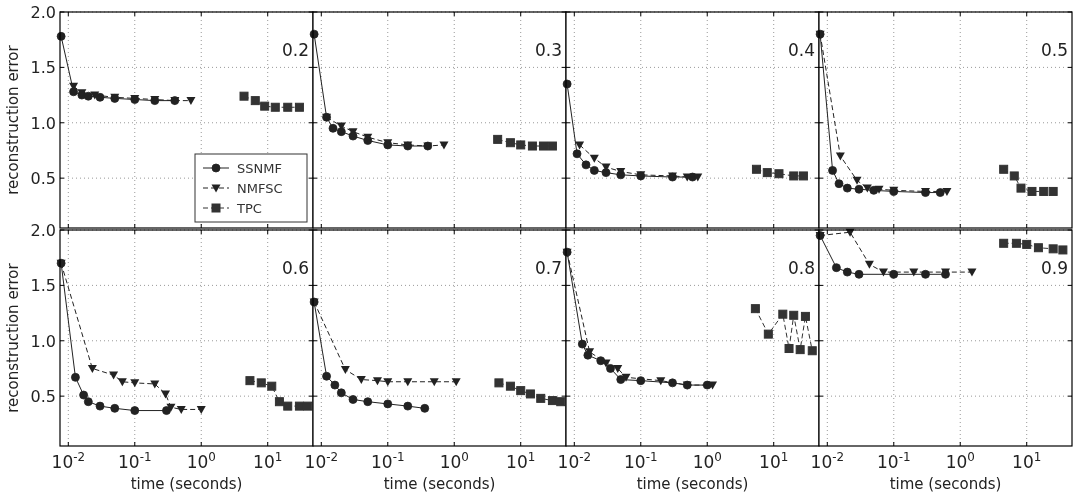 The height and width of the screenshot is (498, 1084). What do you see at coordinates (259, 168) in the screenshot?
I see `legend-label: SSNMF` at bounding box center [259, 168].